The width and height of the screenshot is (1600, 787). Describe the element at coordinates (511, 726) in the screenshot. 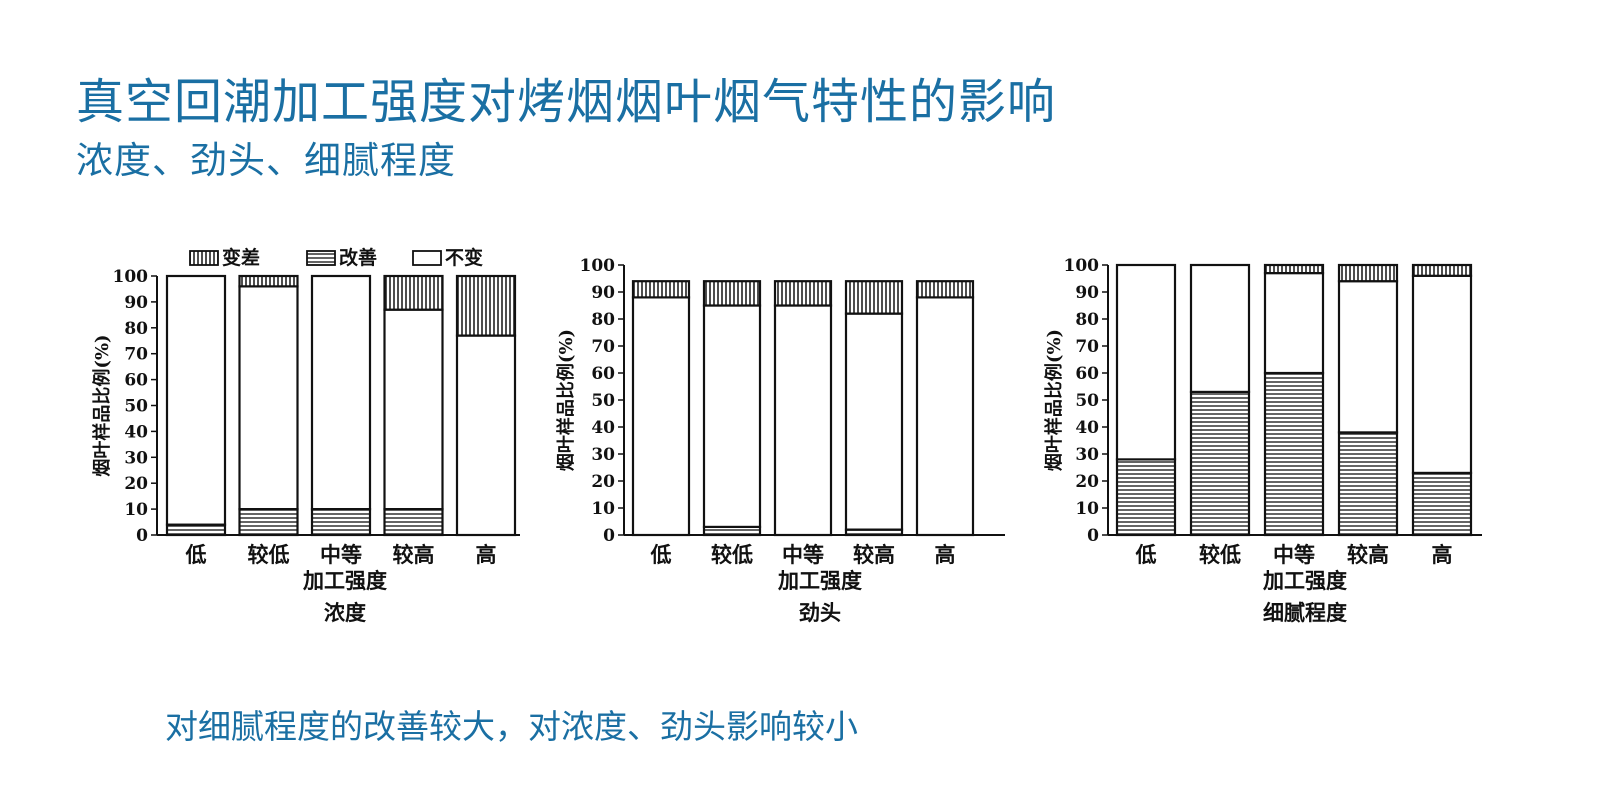

I see `conclusion-text: 对细腻程度的改善较大，对浓度、劲头影响较小` at that location.